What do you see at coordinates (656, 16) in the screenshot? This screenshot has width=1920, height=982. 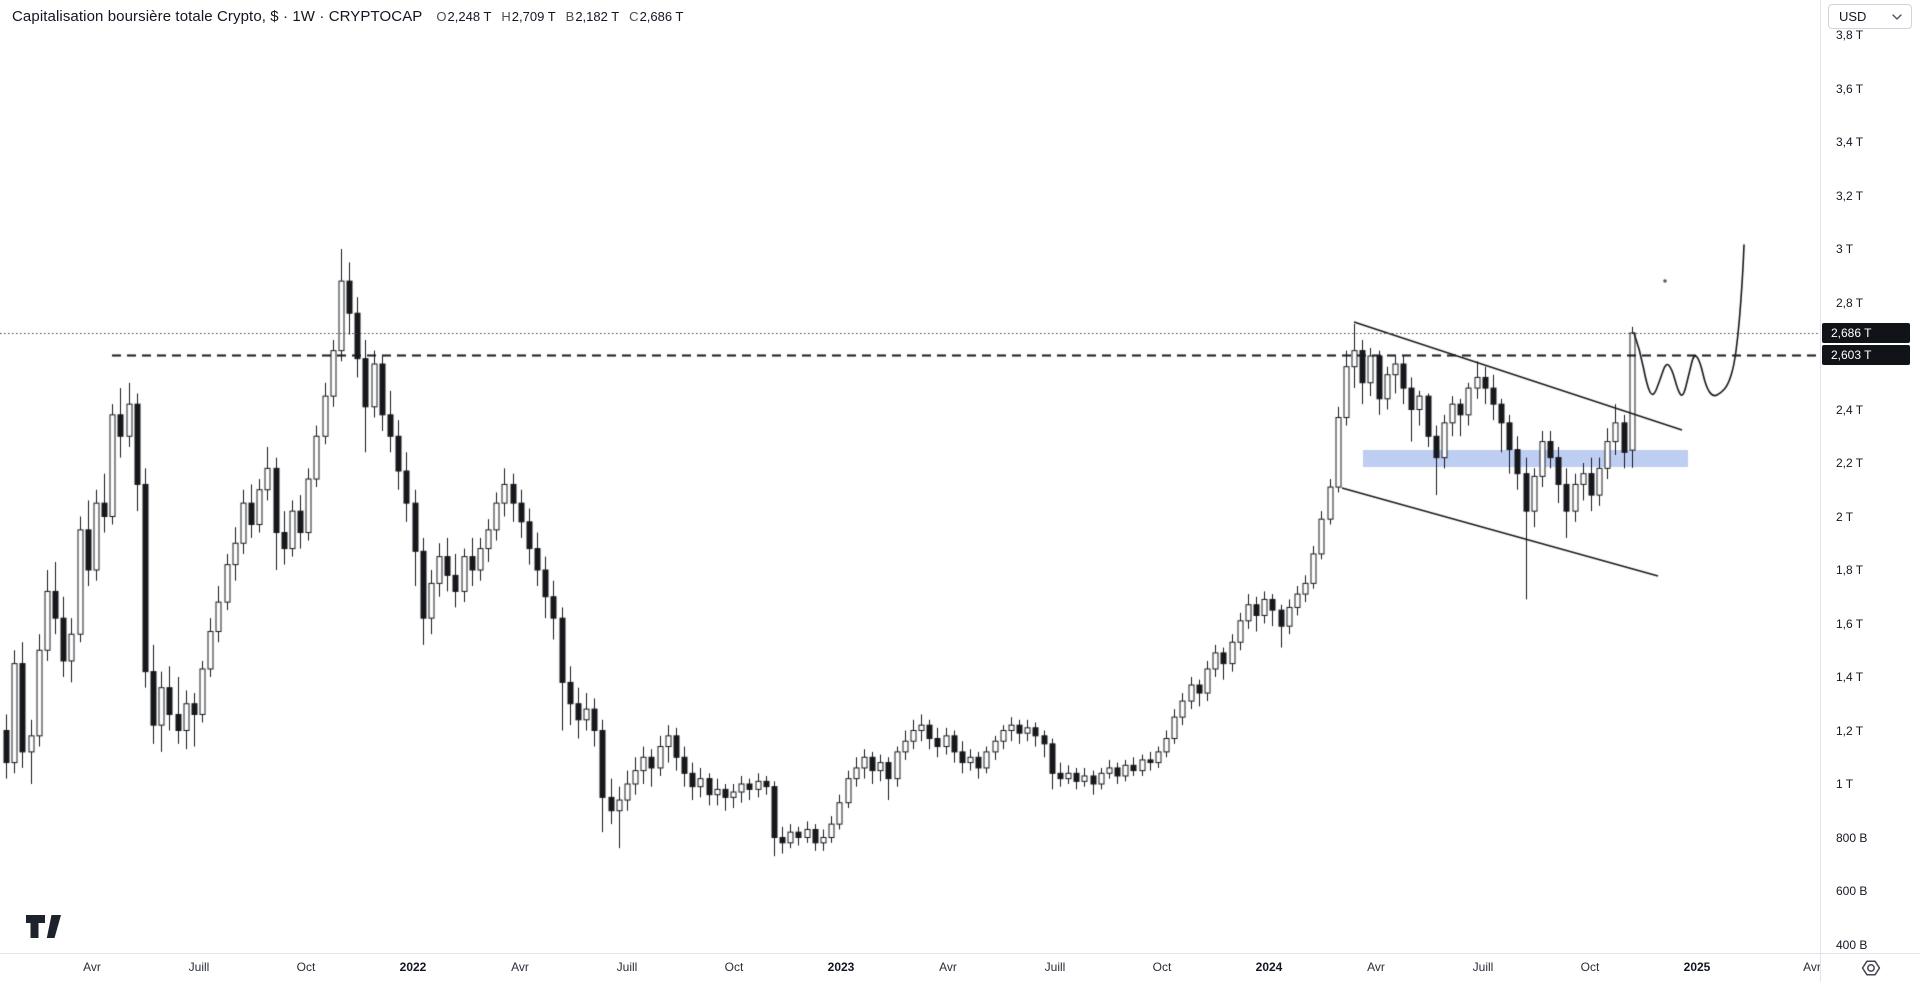 I see `ohlc-close: C 2,686 T` at bounding box center [656, 16].